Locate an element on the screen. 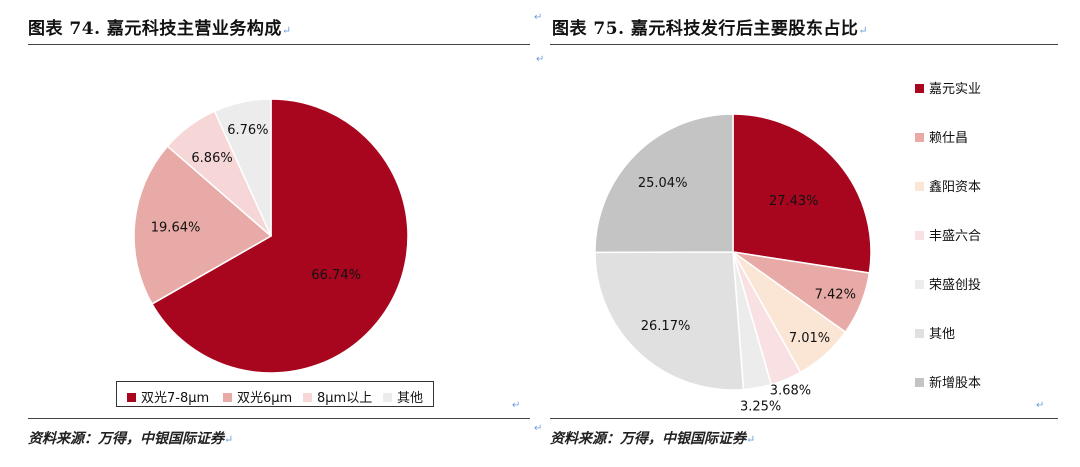 This screenshot has width=1080, height=467. legend-item-1: 双光6μm is located at coordinates (257, 396).